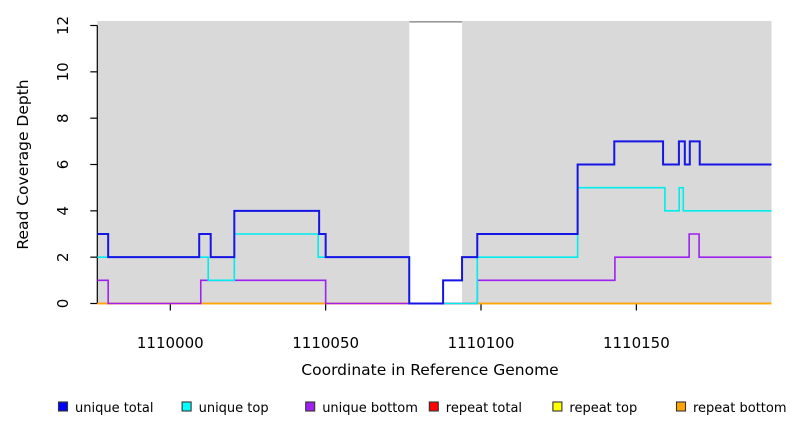  What do you see at coordinates (63, 118) in the screenshot?
I see `y-tick-label: 8` at bounding box center [63, 118].